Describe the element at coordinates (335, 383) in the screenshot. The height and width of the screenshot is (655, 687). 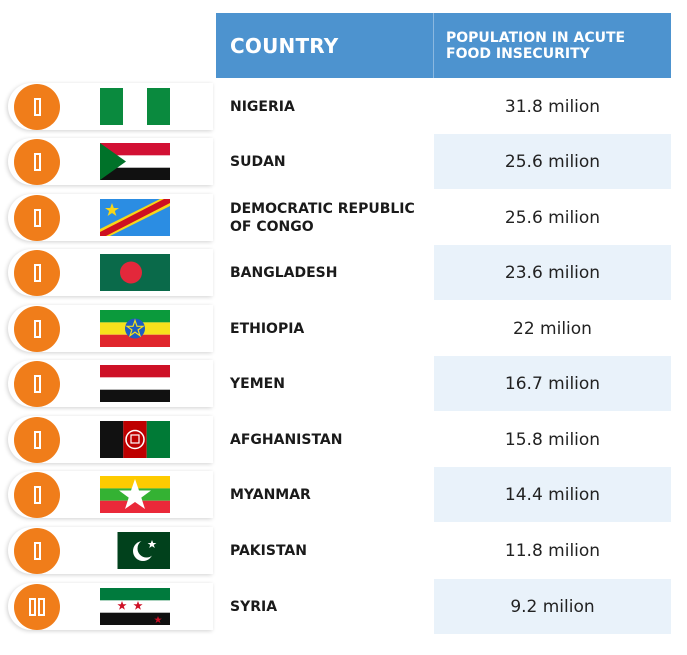
I see `table-row: YEMEN 16.7 milion` at that location.